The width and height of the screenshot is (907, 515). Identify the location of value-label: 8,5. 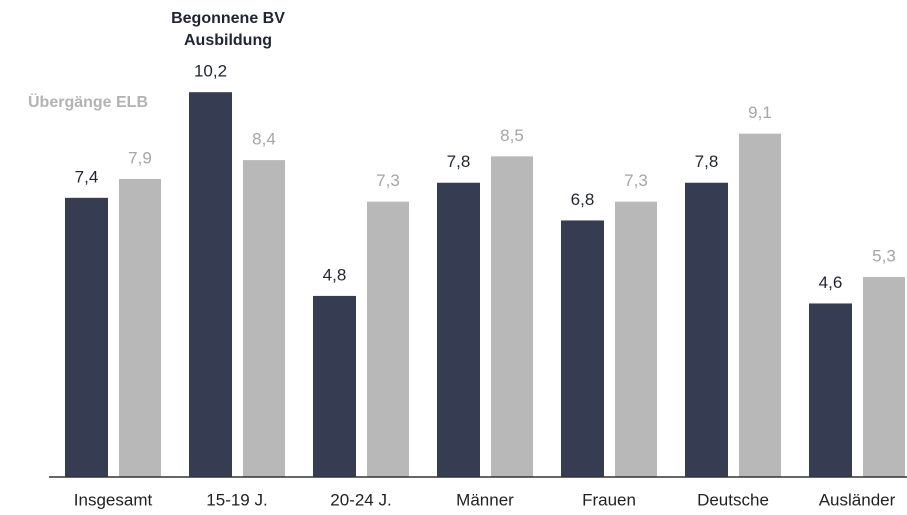
(512, 135).